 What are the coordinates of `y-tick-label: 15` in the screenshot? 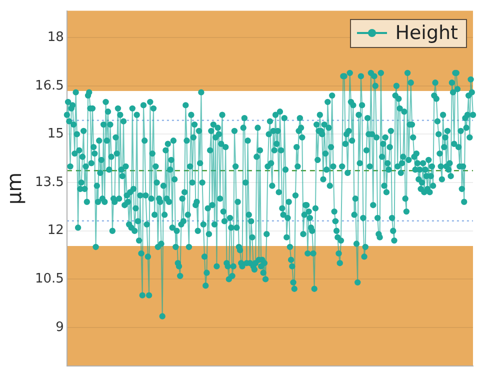 It's located at (55, 134).